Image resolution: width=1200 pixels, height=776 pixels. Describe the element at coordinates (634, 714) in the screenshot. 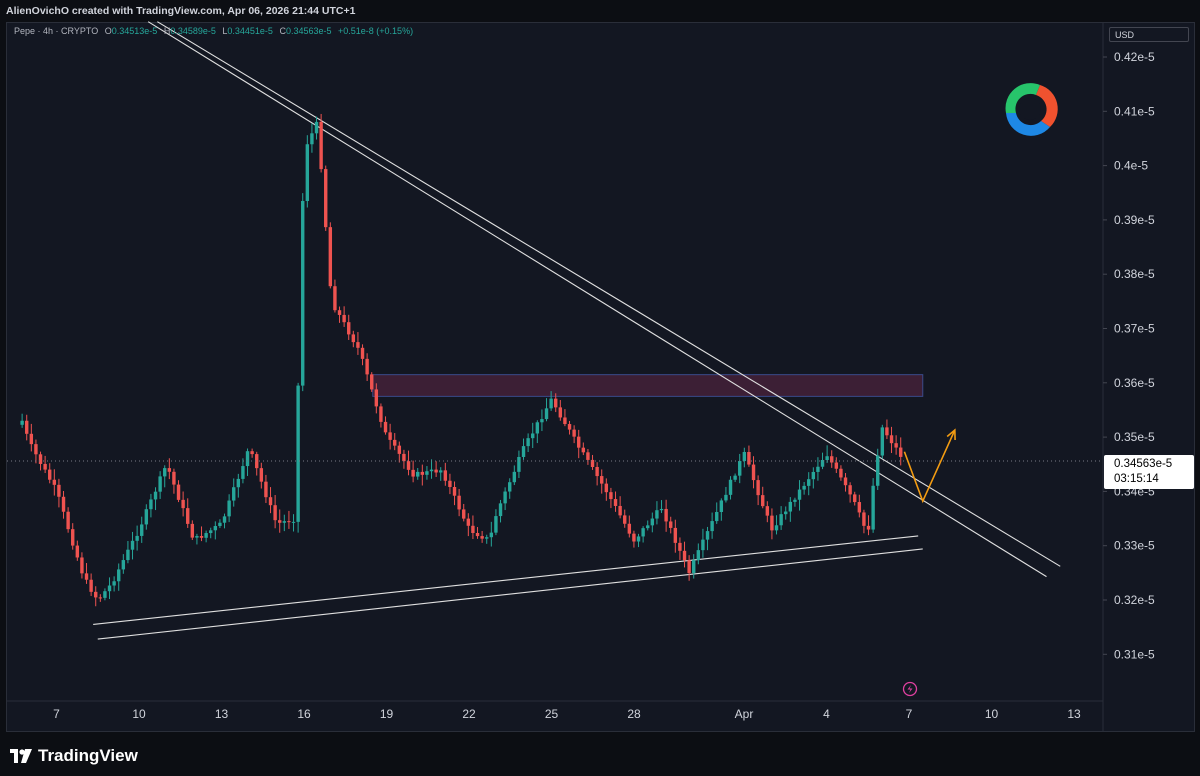

I see `time-tick-label: 28` at that location.